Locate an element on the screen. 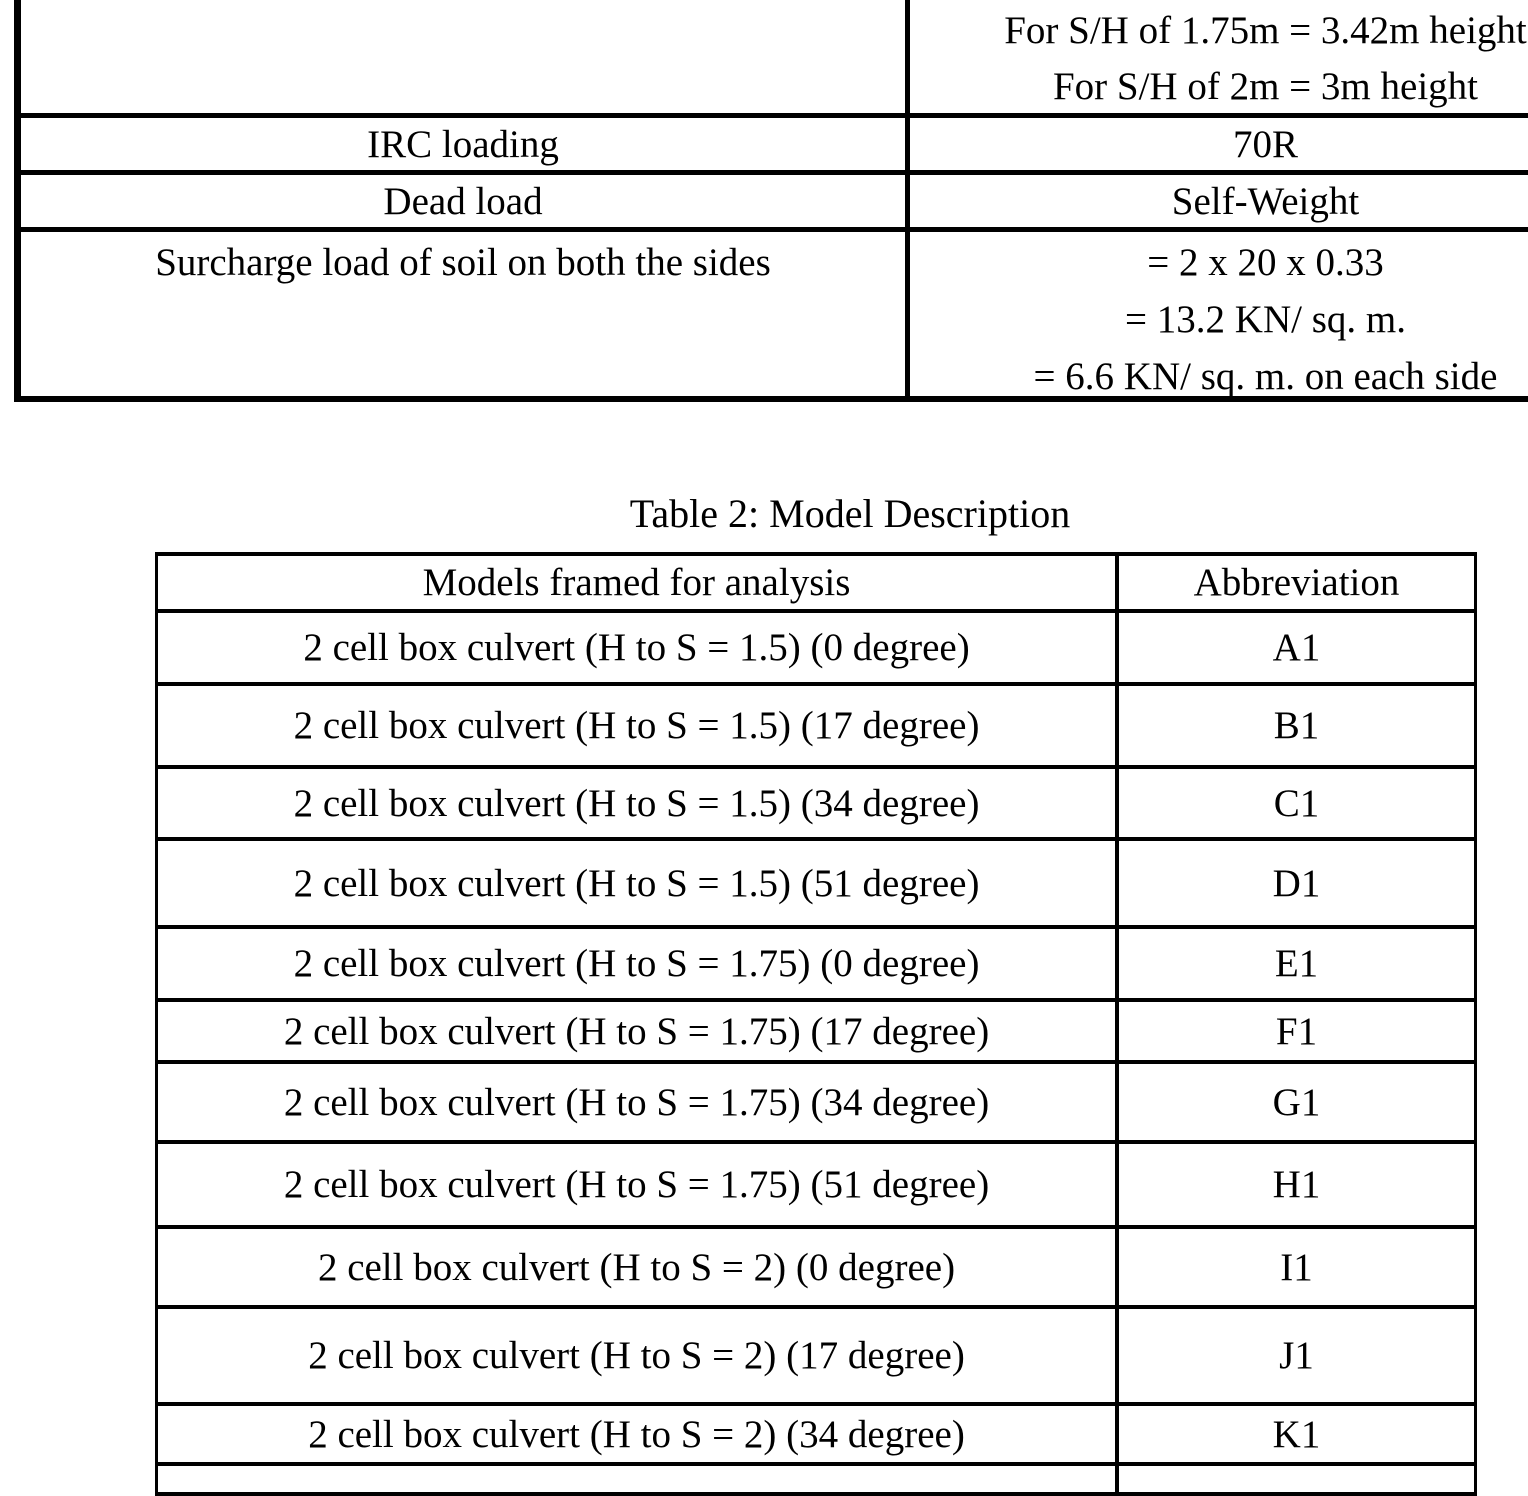 This screenshot has width=1528, height=1496. table-row-partial is located at coordinates (816, 1481).